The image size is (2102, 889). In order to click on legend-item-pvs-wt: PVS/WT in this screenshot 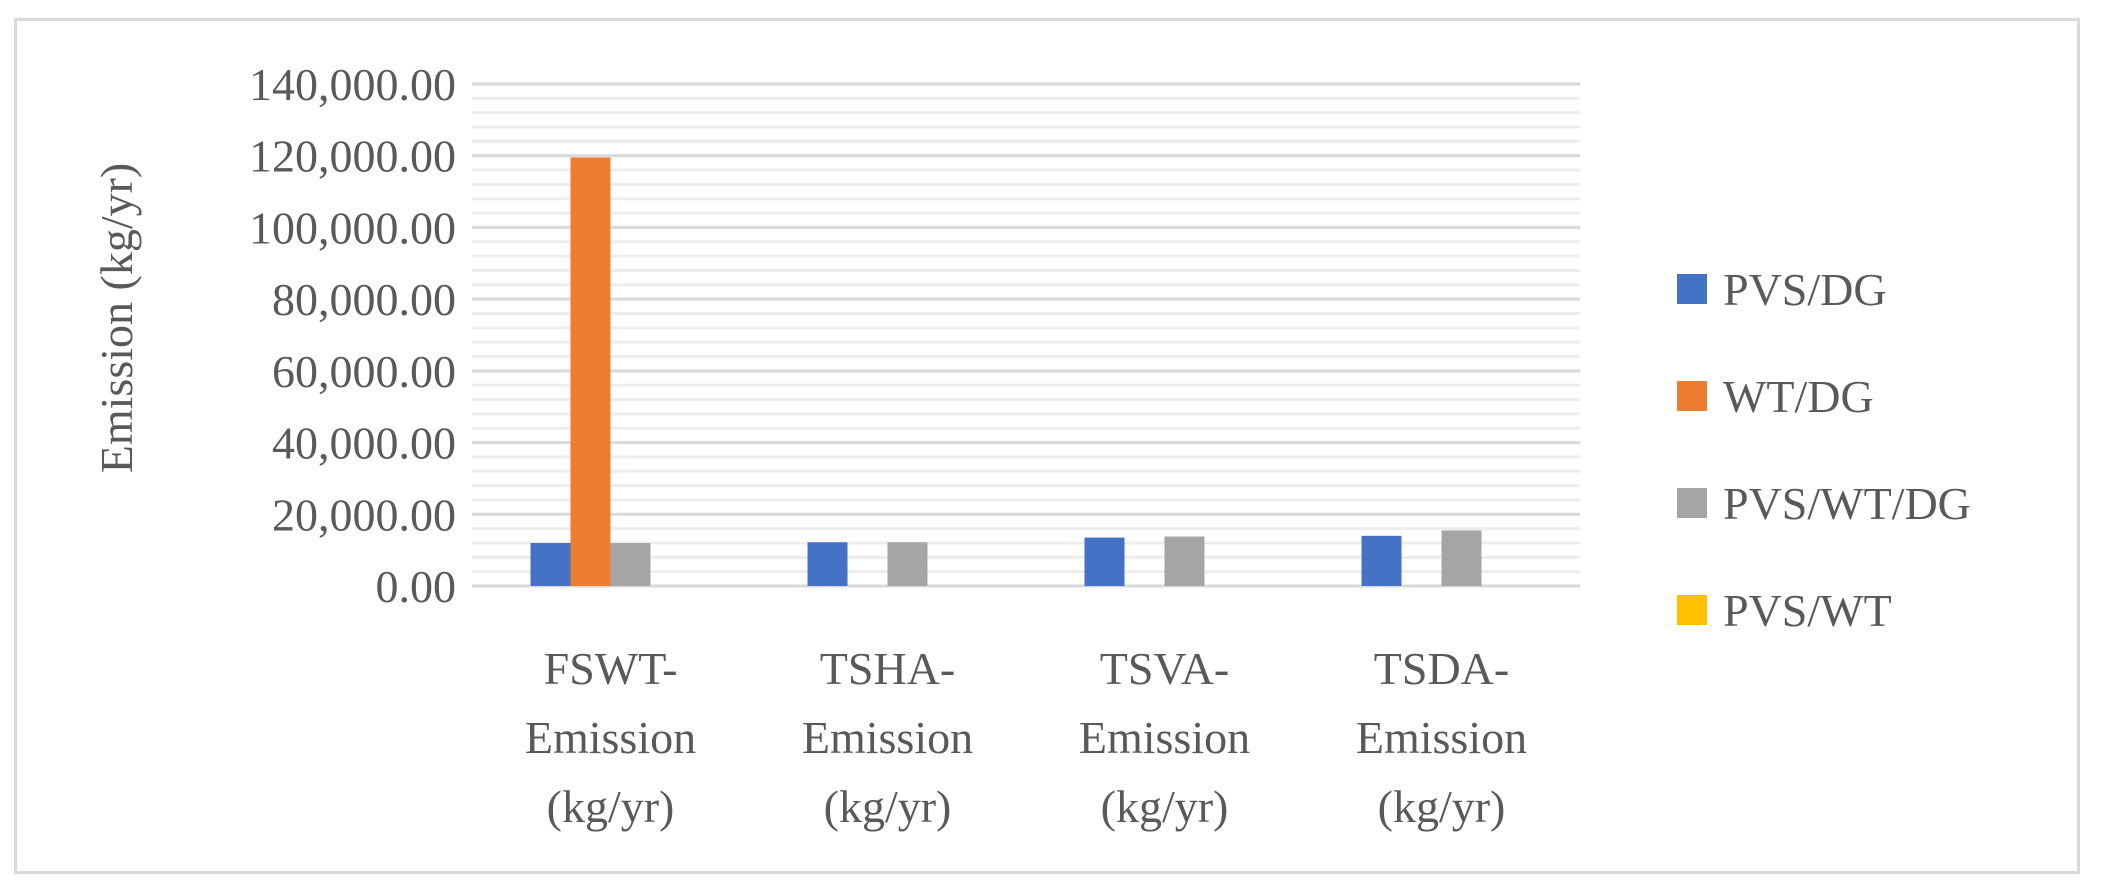, I will do `click(1784, 610)`.